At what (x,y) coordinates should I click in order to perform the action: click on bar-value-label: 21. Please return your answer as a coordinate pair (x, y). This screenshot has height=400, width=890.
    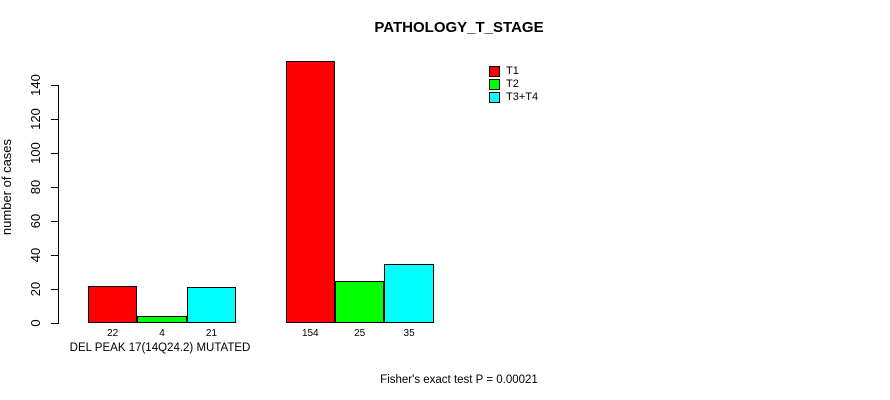
    Looking at the image, I should click on (211, 333).